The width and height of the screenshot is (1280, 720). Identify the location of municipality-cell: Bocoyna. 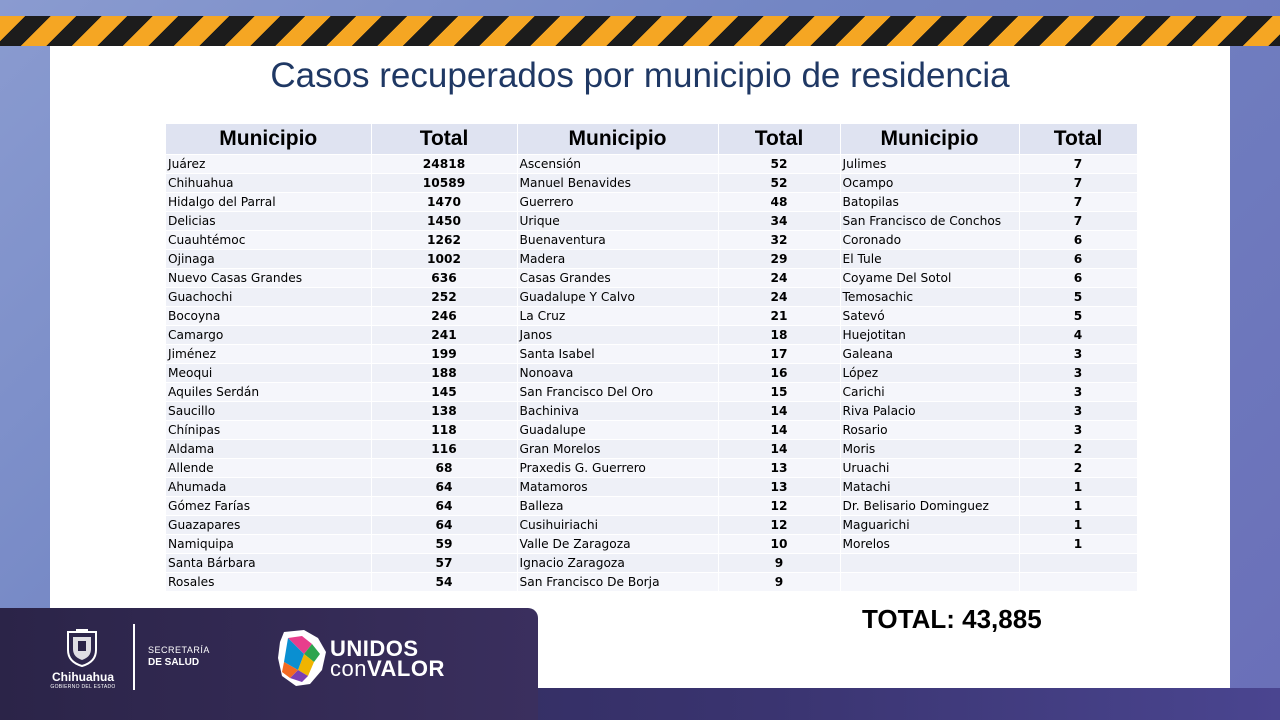
(269, 315).